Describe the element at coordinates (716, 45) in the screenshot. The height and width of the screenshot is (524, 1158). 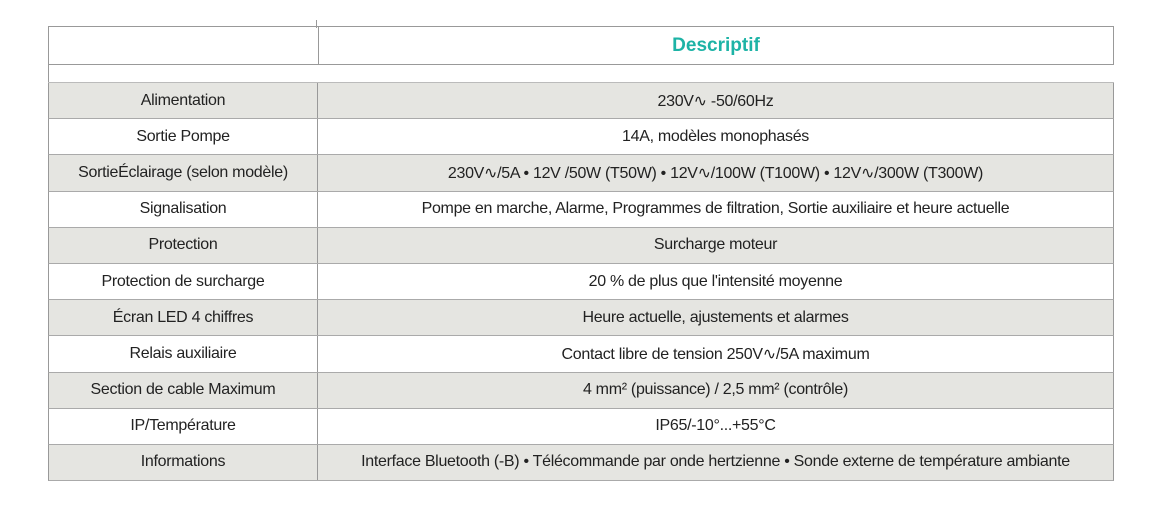
I see `header-title: Descriptif` at that location.